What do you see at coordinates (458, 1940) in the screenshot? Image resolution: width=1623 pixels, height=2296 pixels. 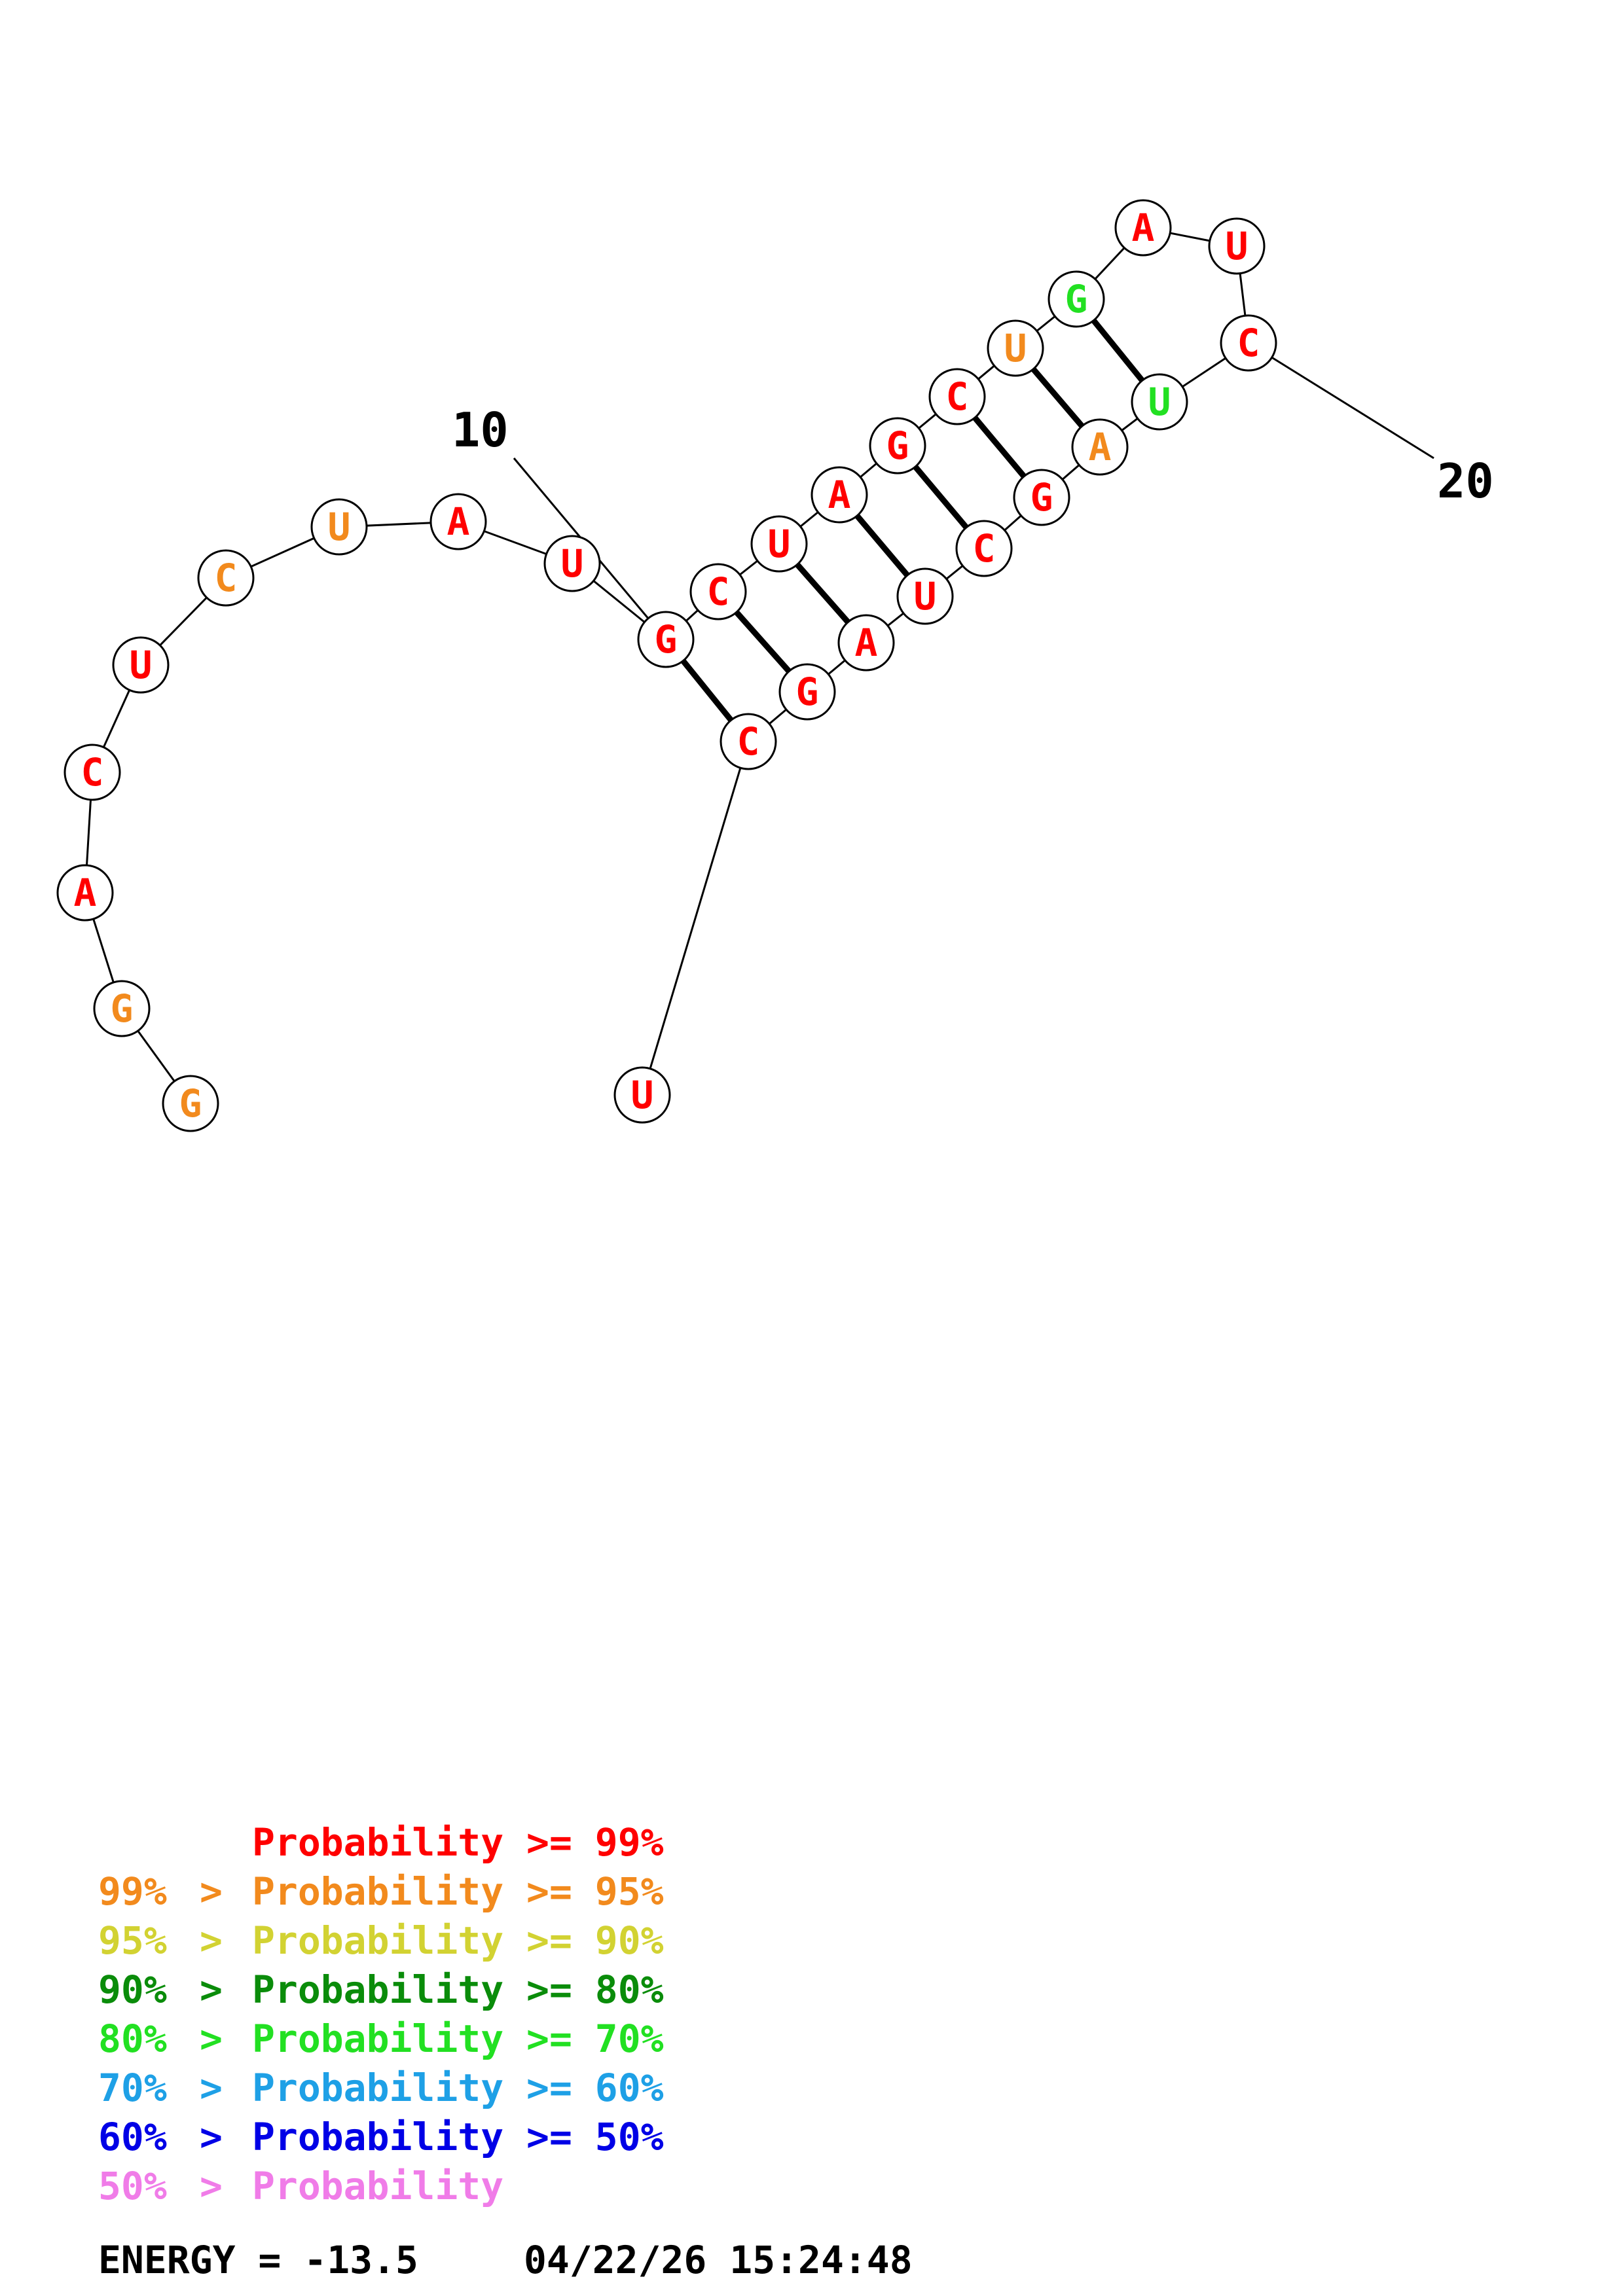 I see `legend-text: Probability >= 90%` at bounding box center [458, 1940].